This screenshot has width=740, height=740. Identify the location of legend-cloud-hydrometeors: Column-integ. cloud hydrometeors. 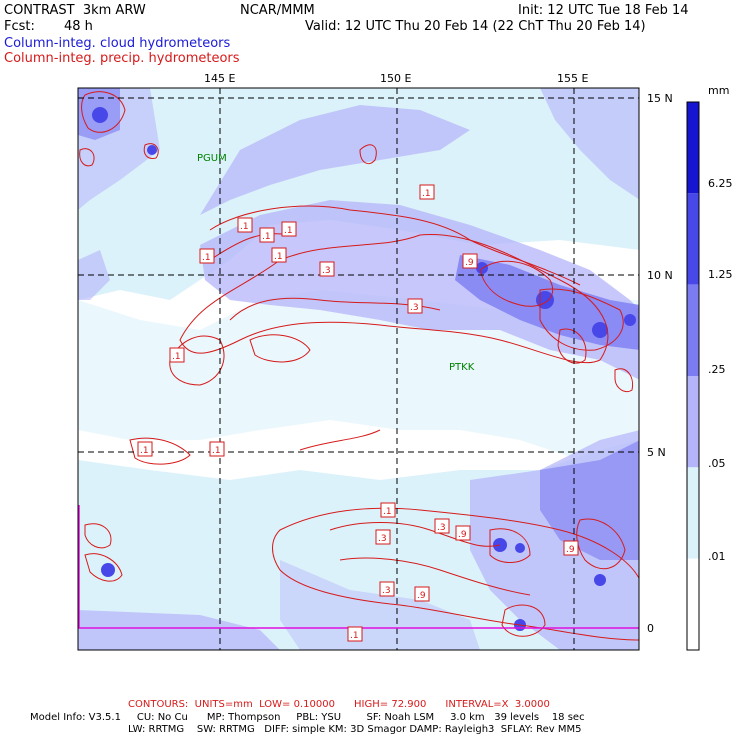
(117, 43).